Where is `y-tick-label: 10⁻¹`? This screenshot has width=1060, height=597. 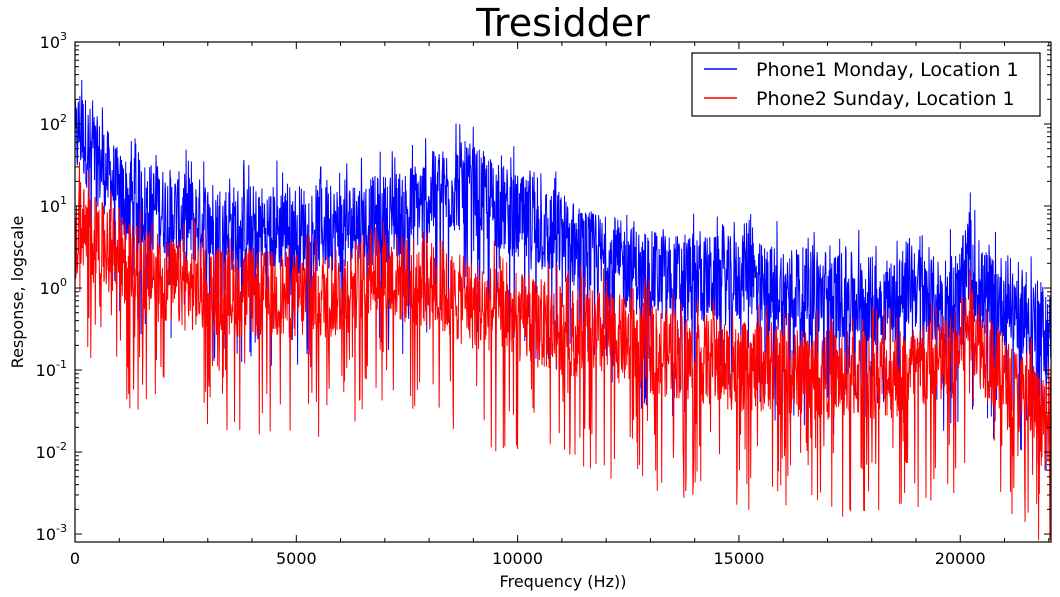
y-tick-label: 10⁻¹ is located at coordinates (51, 369).